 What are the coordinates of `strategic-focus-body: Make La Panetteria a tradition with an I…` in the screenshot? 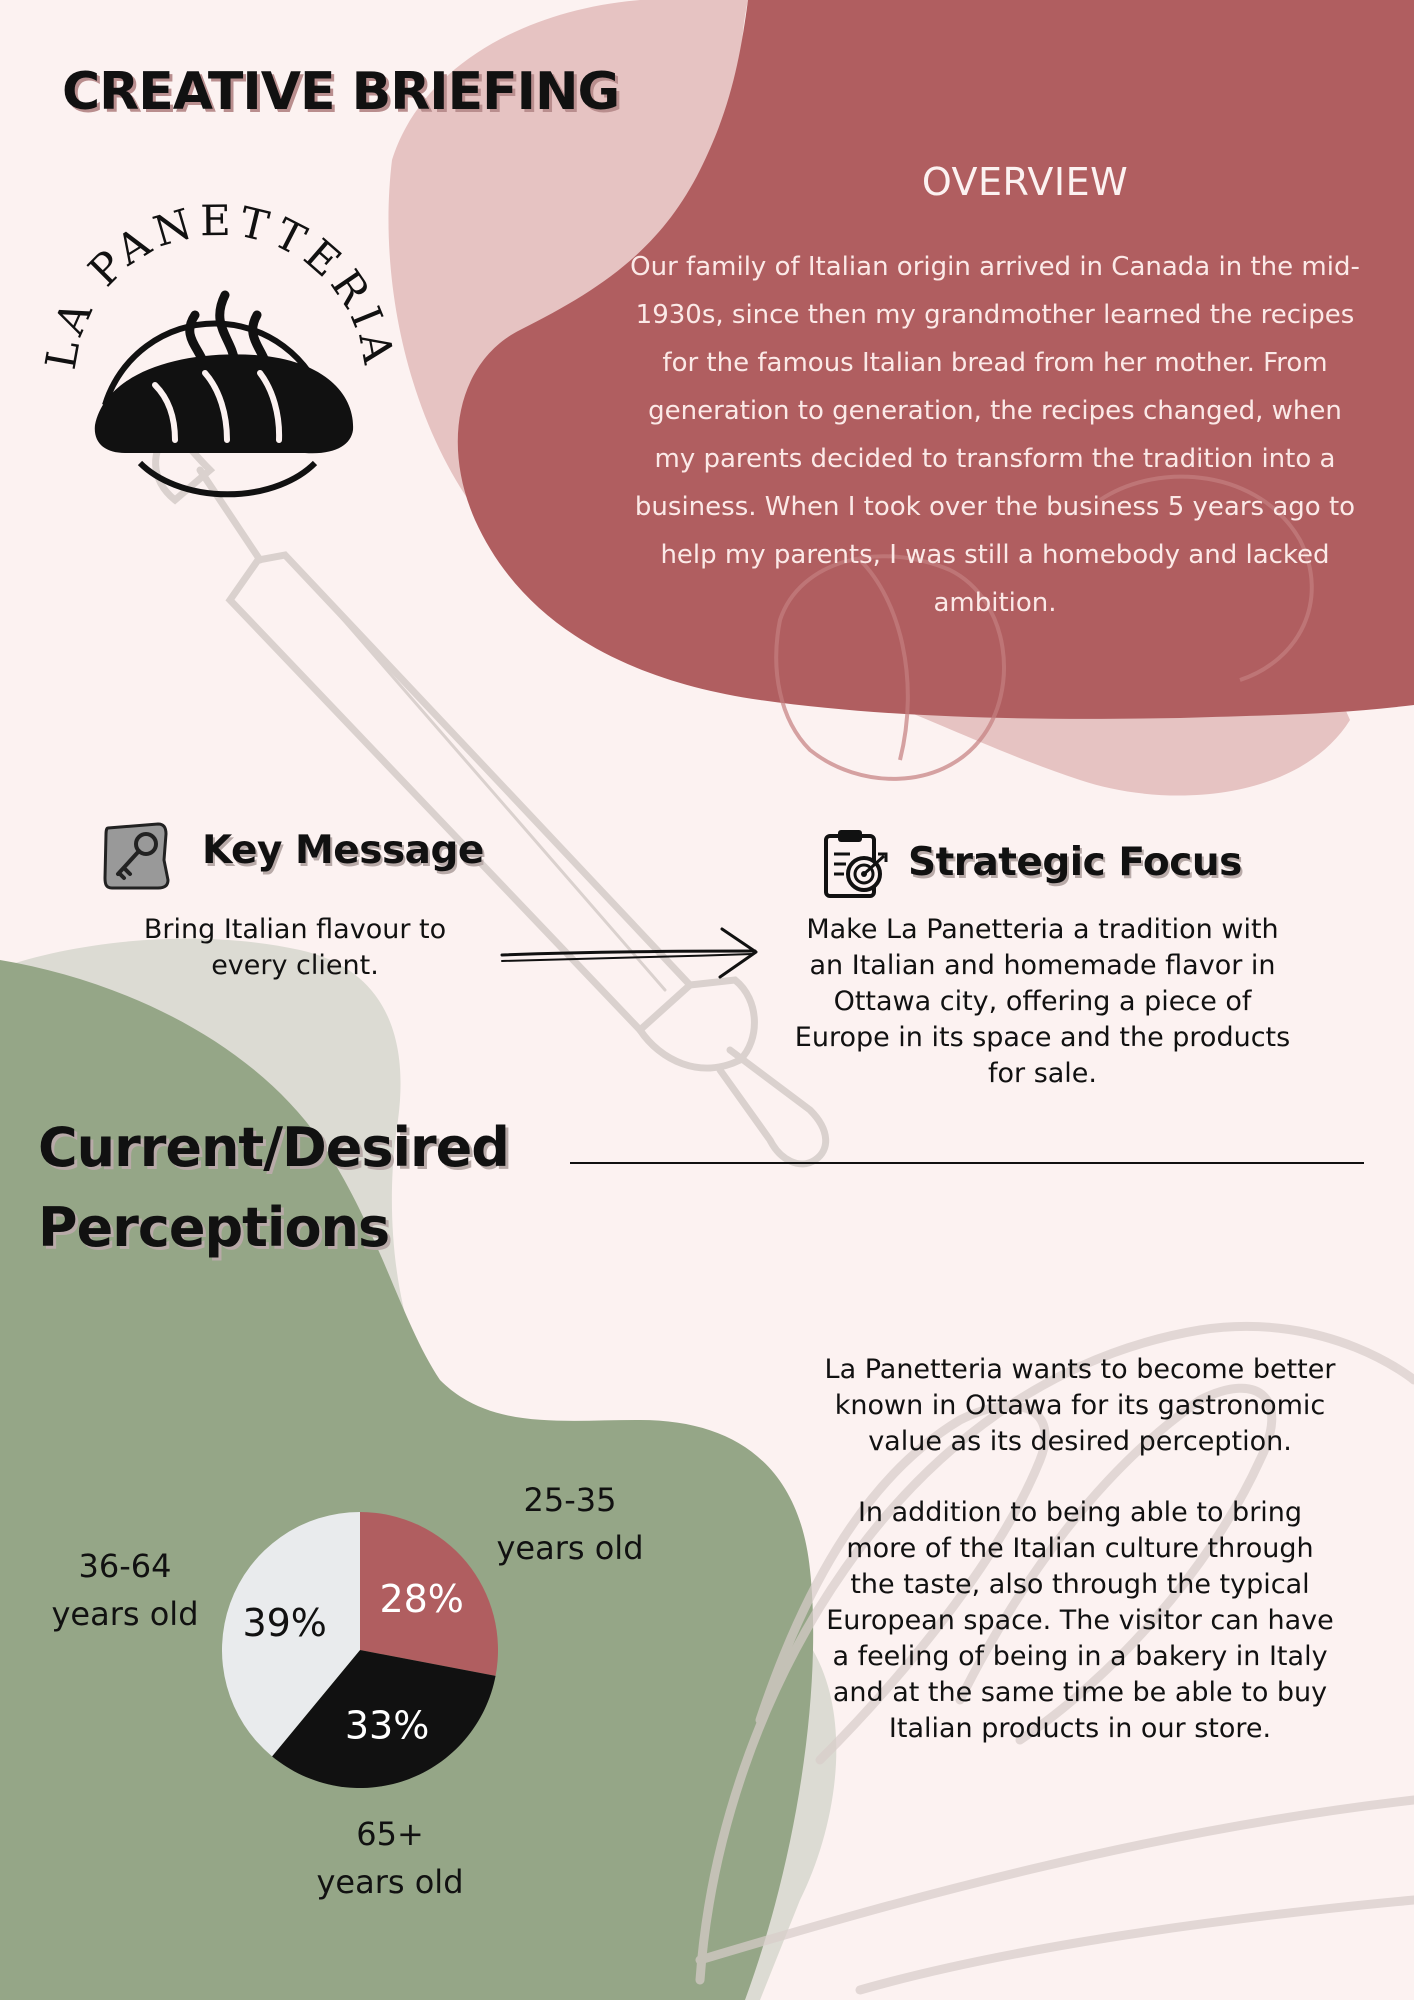 It's located at (1042, 1001).